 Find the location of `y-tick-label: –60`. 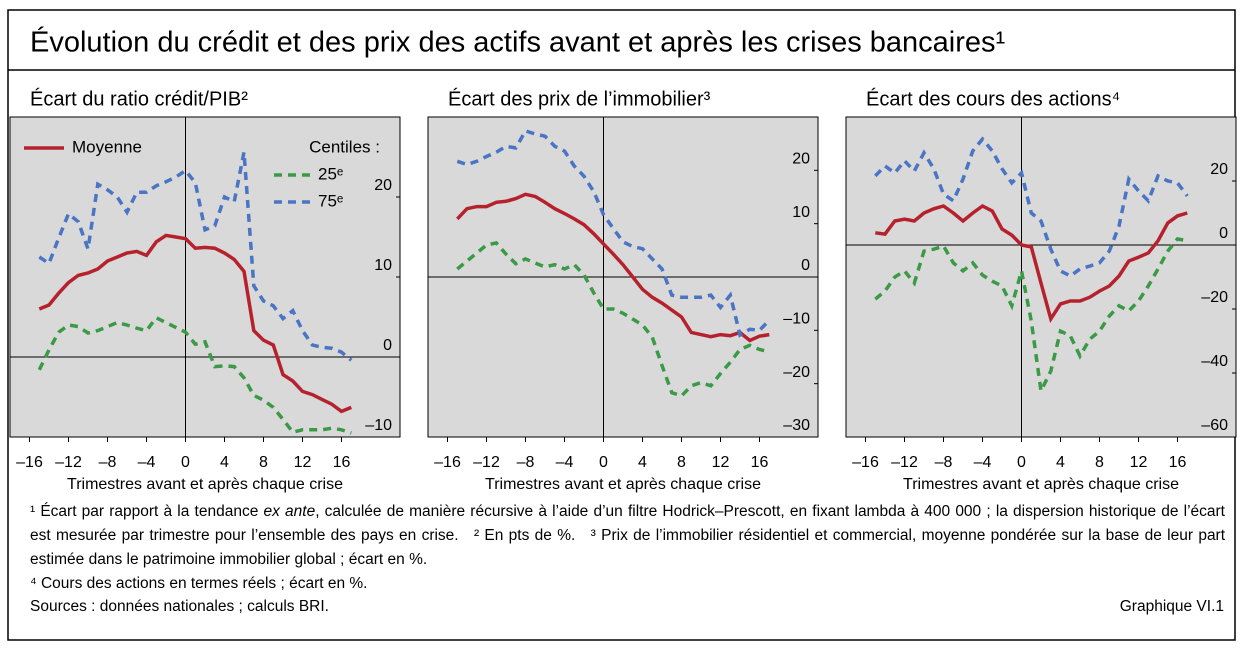

y-tick-label: –60 is located at coordinates (1214, 425).